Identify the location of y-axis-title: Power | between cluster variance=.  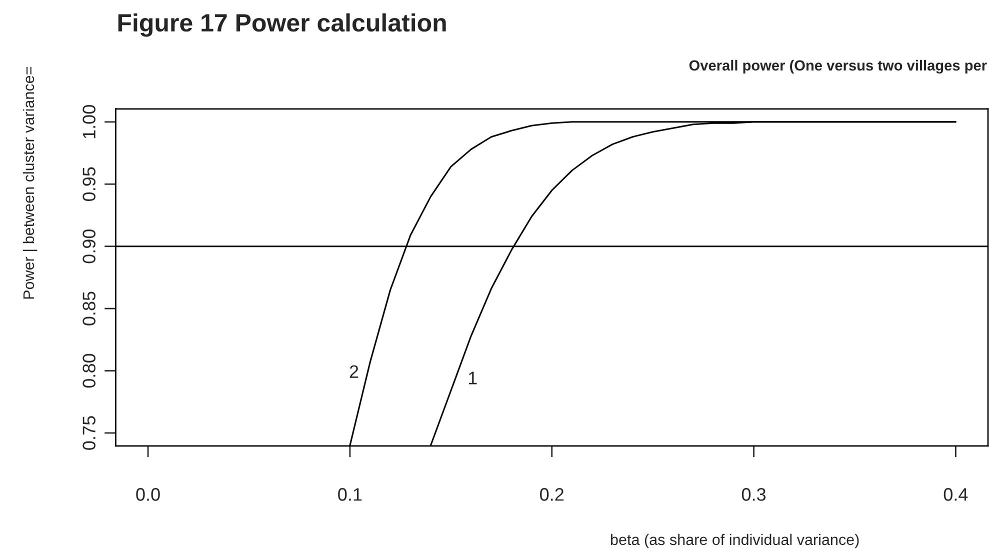
(30, 183).